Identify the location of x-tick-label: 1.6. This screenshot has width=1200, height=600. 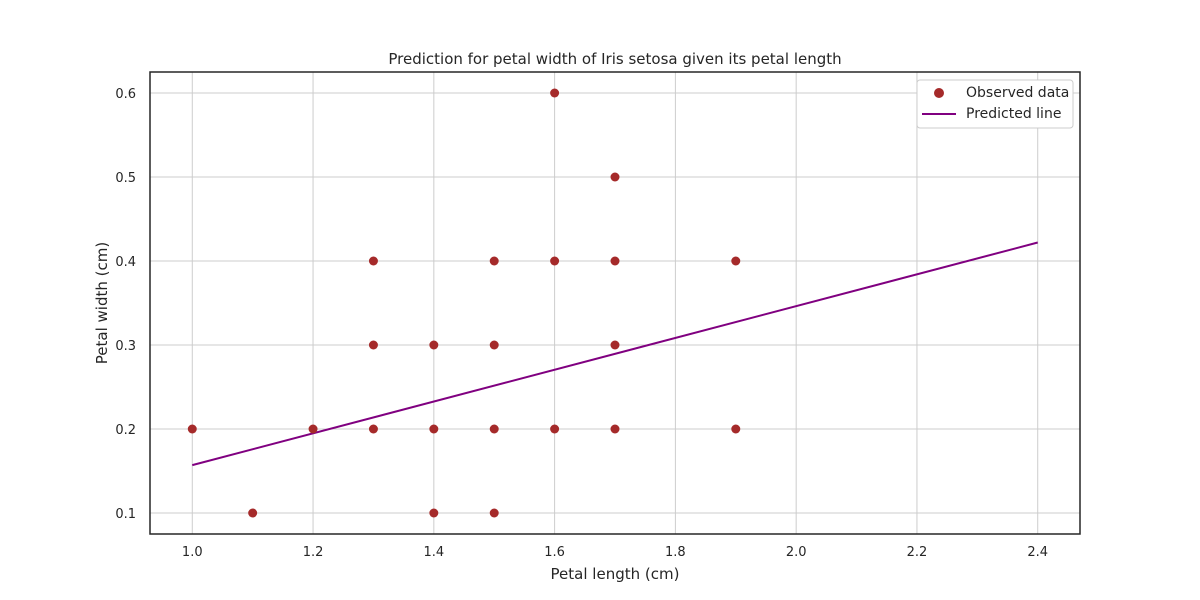
(554, 552).